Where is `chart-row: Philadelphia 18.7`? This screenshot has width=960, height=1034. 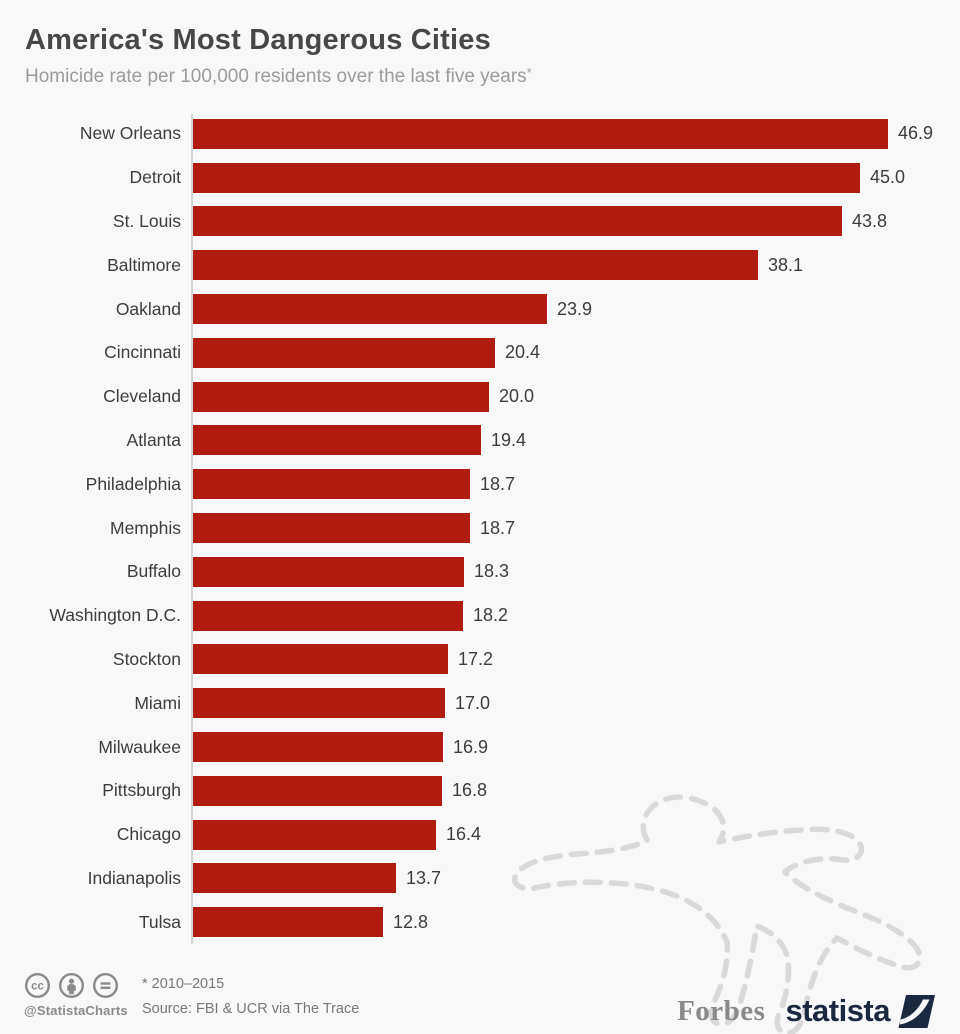 chart-row: Philadelphia 18.7 is located at coordinates (480, 484).